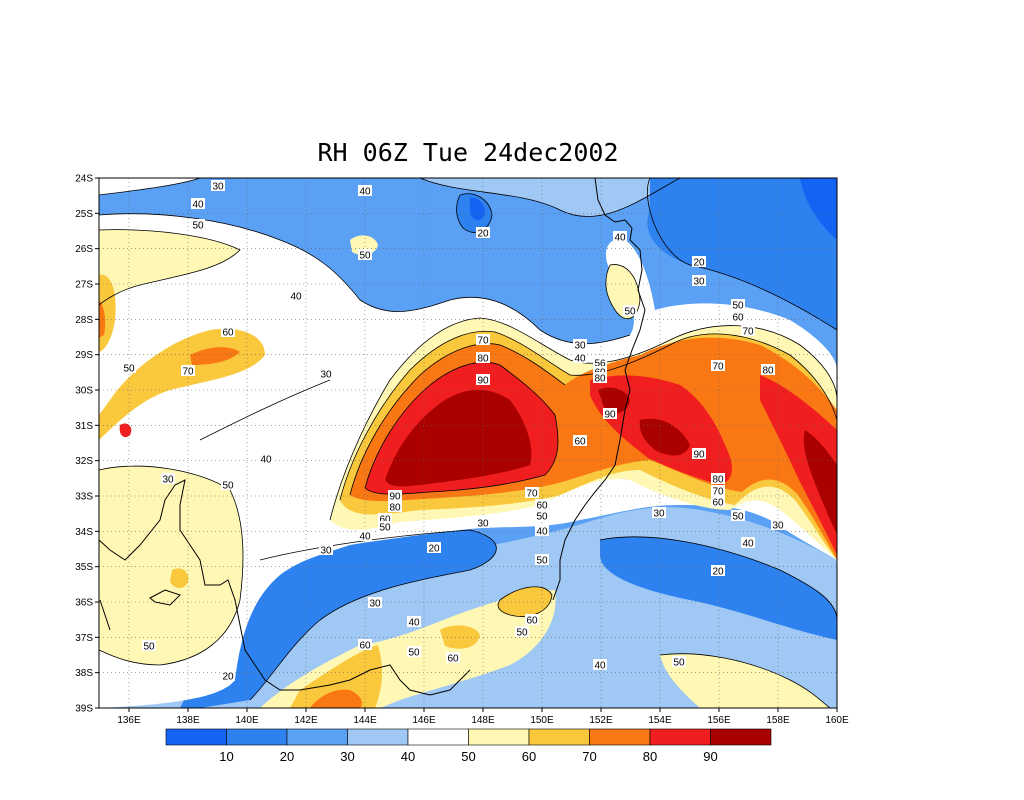 The image size is (1024, 800). I want to click on lat-tick-label: 35S, so click(84, 567).